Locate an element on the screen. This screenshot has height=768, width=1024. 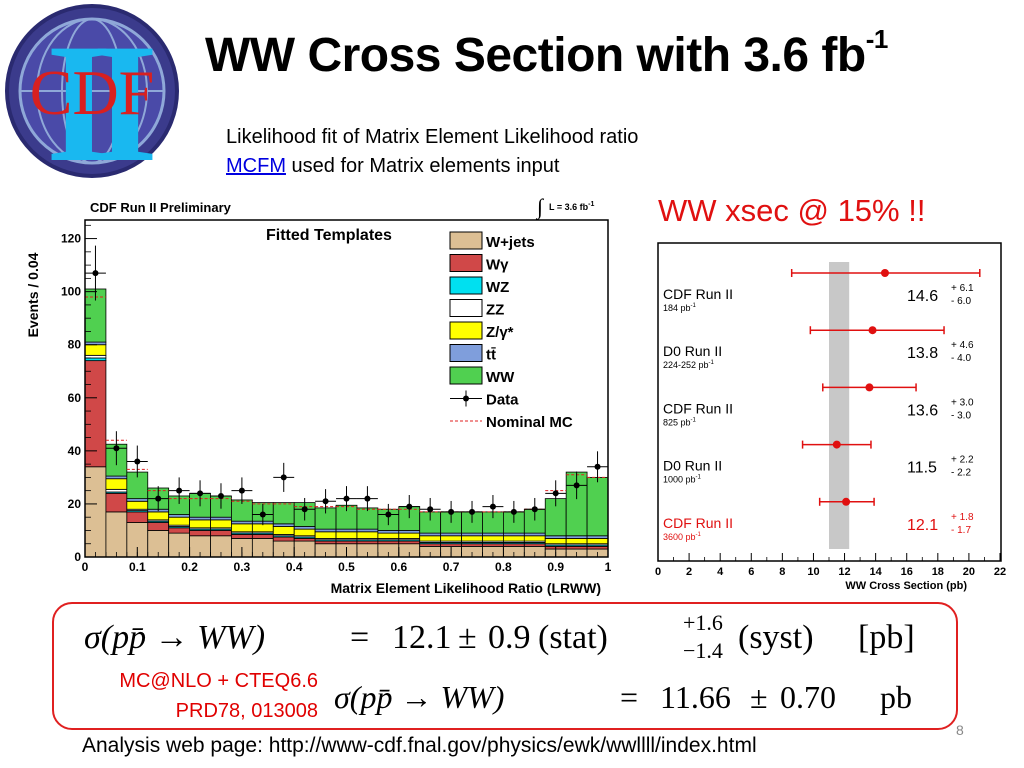
eq2-lhs: σ(pp̄ → WW) is located at coordinates (419, 697).